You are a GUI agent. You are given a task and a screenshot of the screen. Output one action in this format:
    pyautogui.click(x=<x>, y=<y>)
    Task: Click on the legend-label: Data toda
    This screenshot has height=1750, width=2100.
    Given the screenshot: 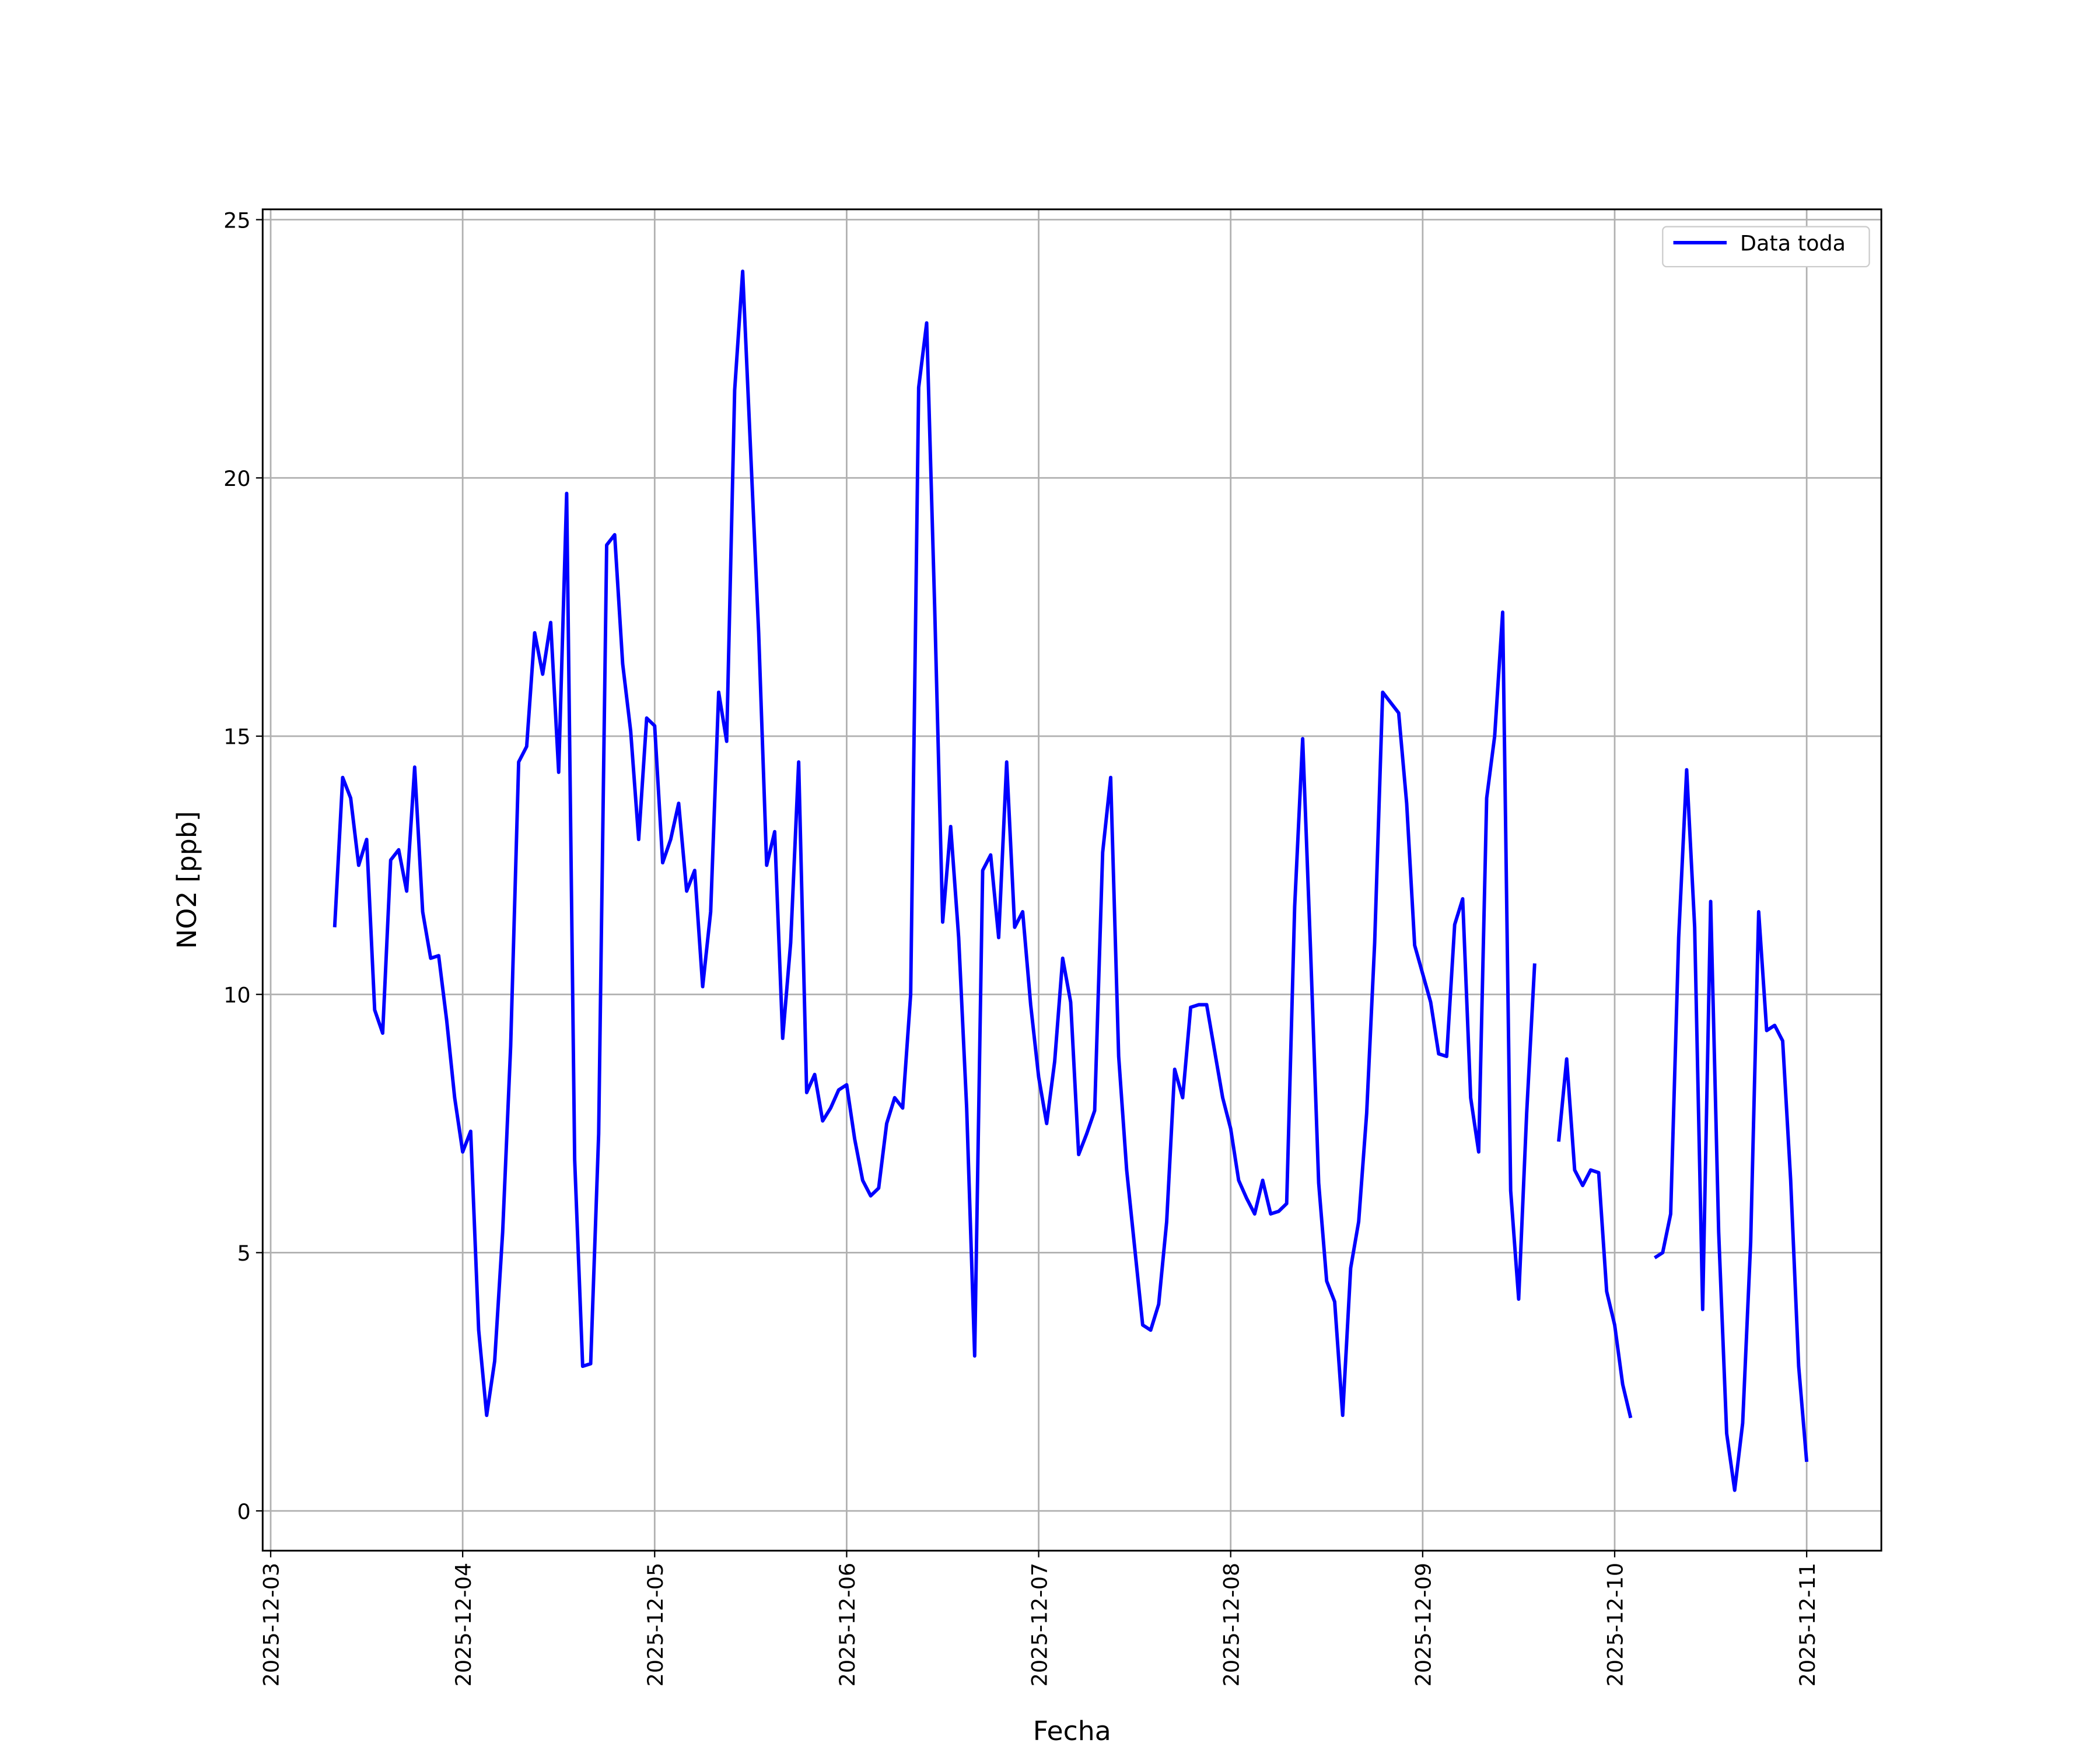 What is the action you would take?
    pyautogui.click(x=1793, y=243)
    